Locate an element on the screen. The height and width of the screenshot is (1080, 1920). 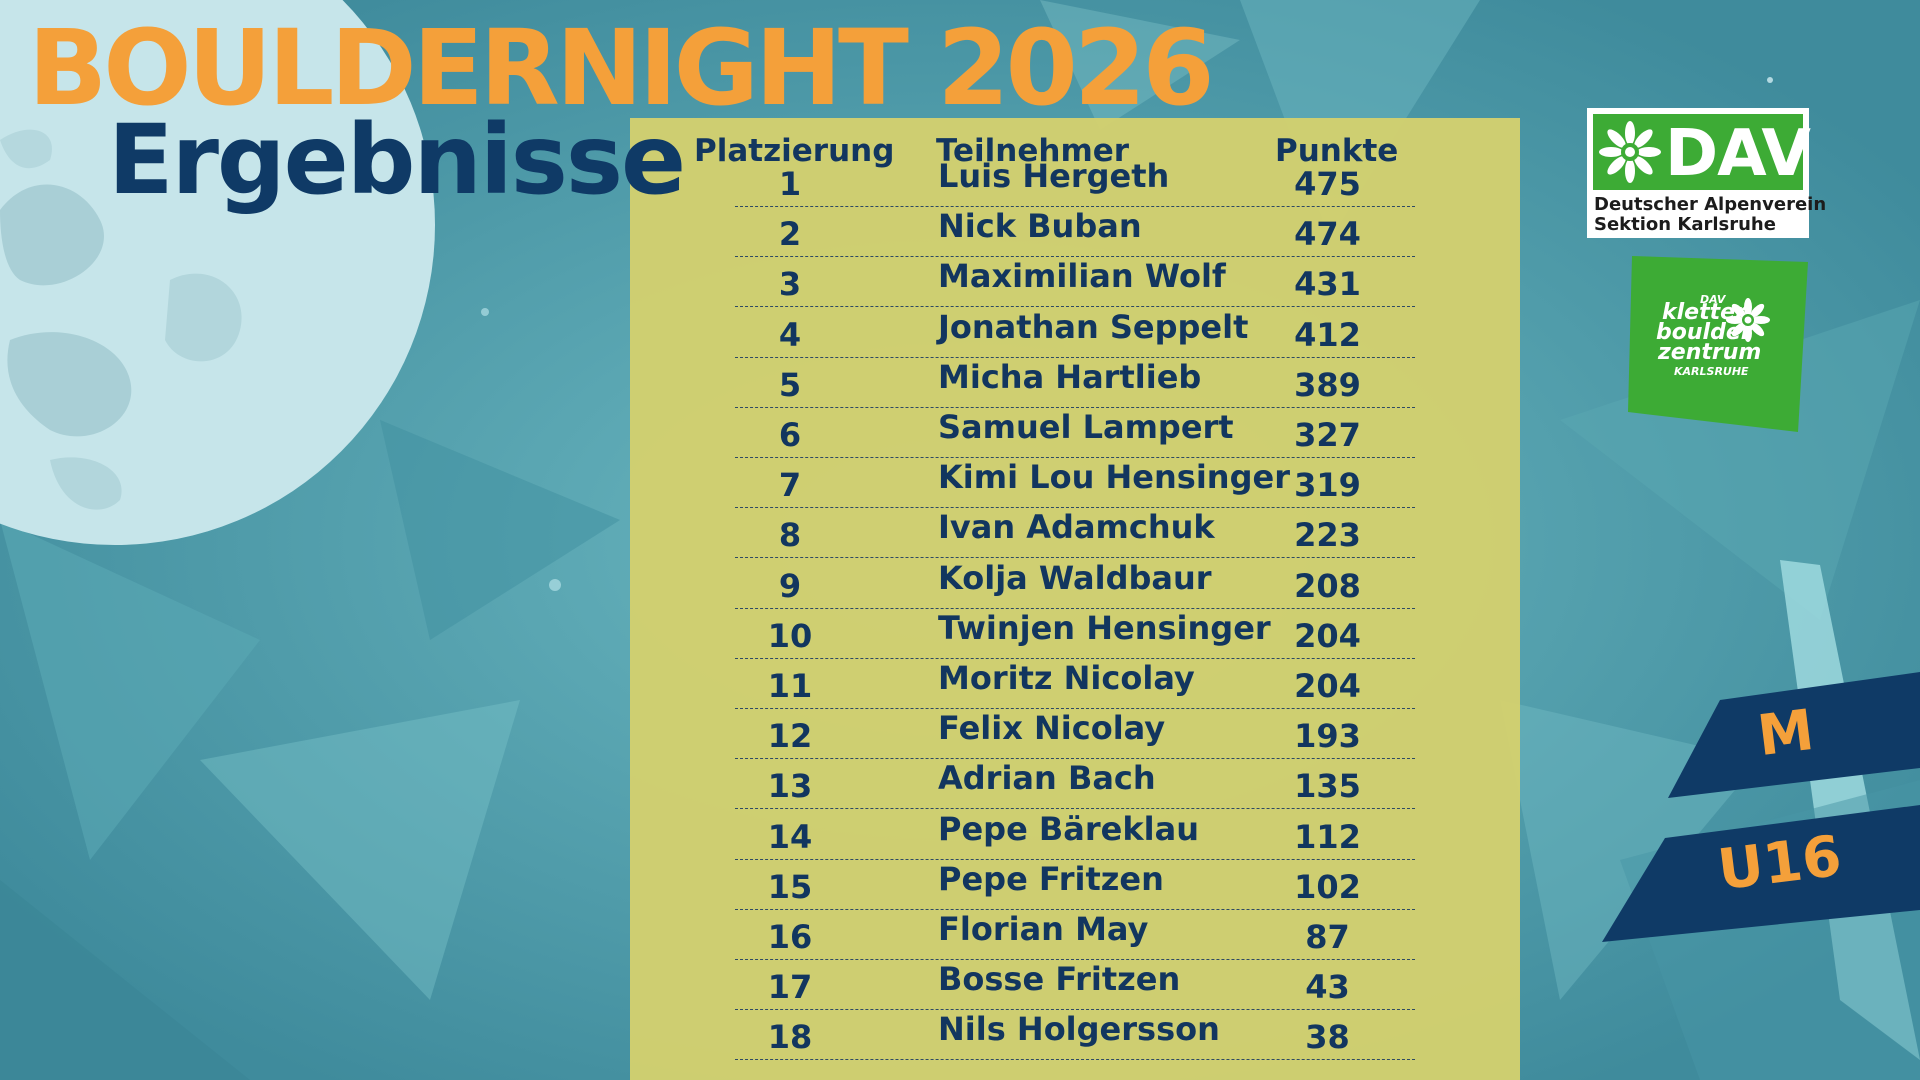
column-header-participant: Teilnehmer is located at coordinates (1033, 151).